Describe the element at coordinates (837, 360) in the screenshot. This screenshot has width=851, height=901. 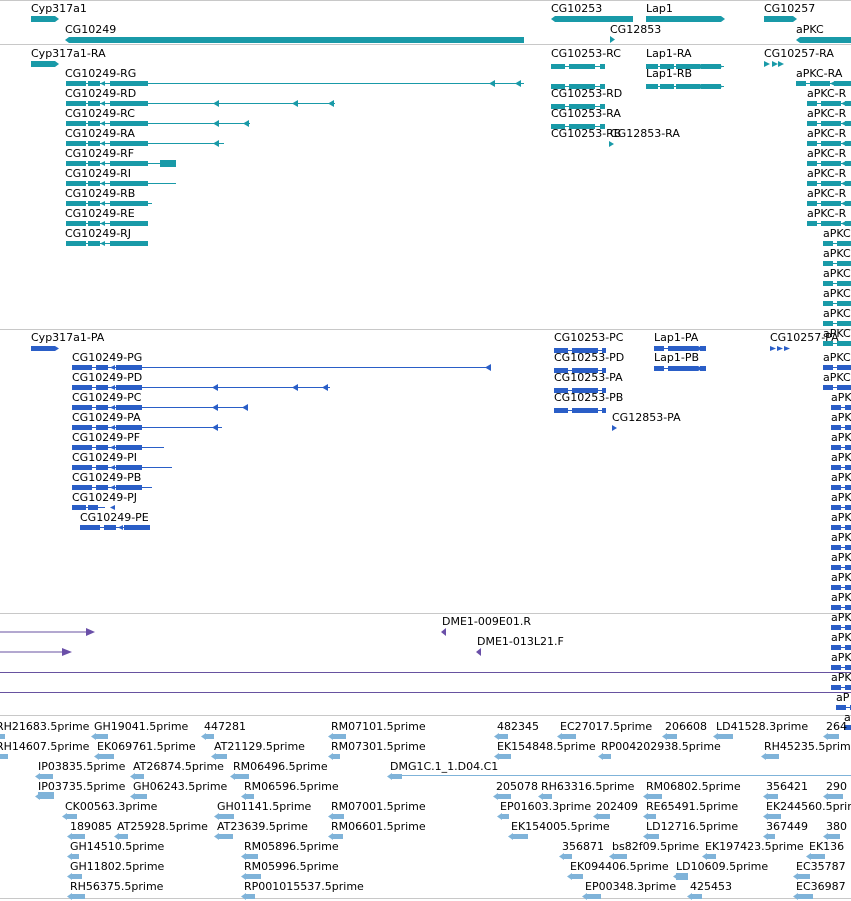
I see `protein-apkc-0: aPKC` at that location.